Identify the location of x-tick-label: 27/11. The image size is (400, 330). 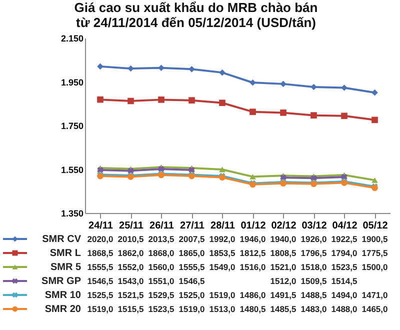
(192, 226).